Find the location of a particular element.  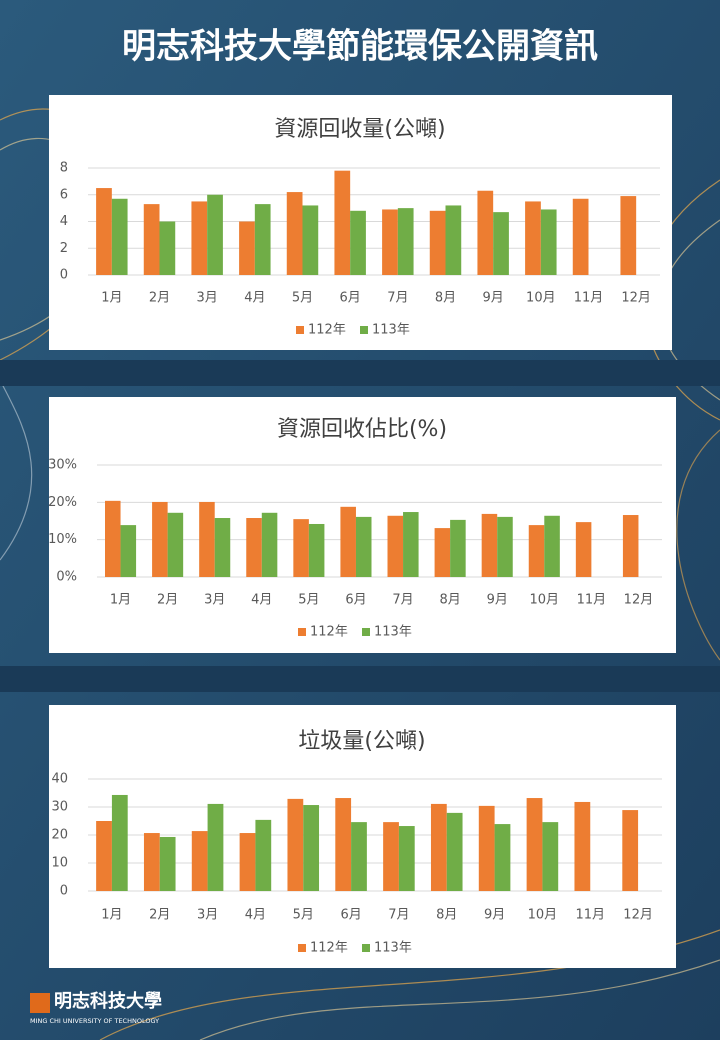

y-tick-label: 30 is located at coordinates (59, 807).